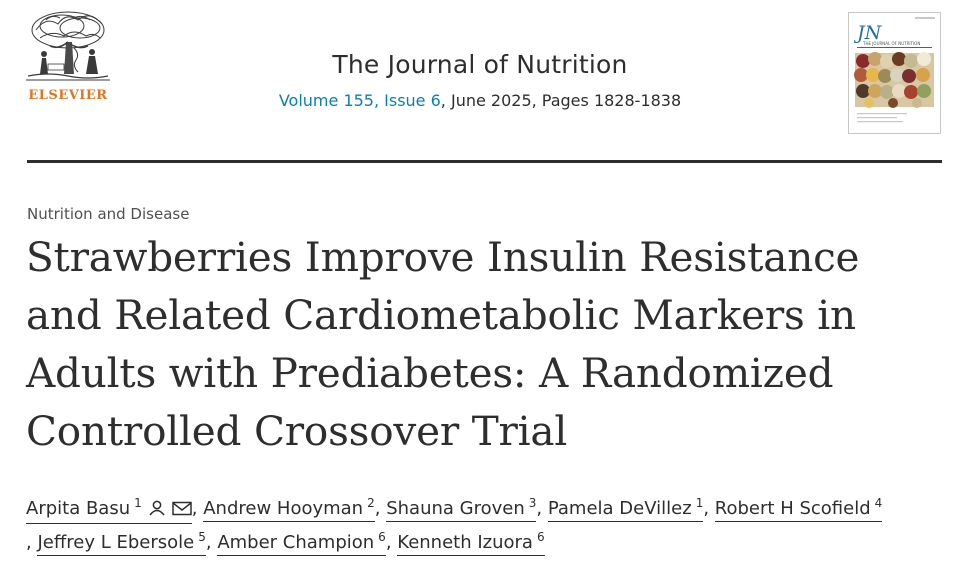  Describe the element at coordinates (868, 33) in the screenshot. I see `cover-initials: JN` at that location.